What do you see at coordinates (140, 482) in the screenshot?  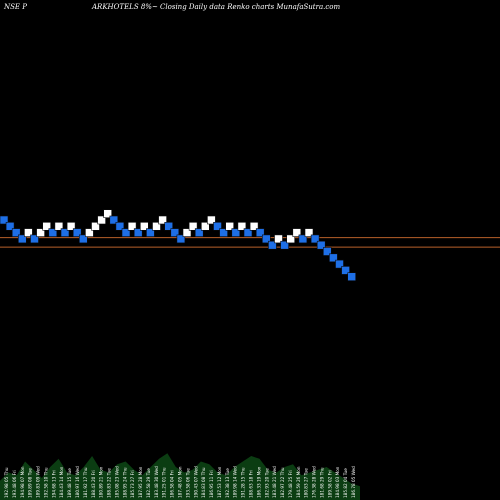 I see `bottom-label-17: 187.95 28 Mon` at bounding box center [140, 482].